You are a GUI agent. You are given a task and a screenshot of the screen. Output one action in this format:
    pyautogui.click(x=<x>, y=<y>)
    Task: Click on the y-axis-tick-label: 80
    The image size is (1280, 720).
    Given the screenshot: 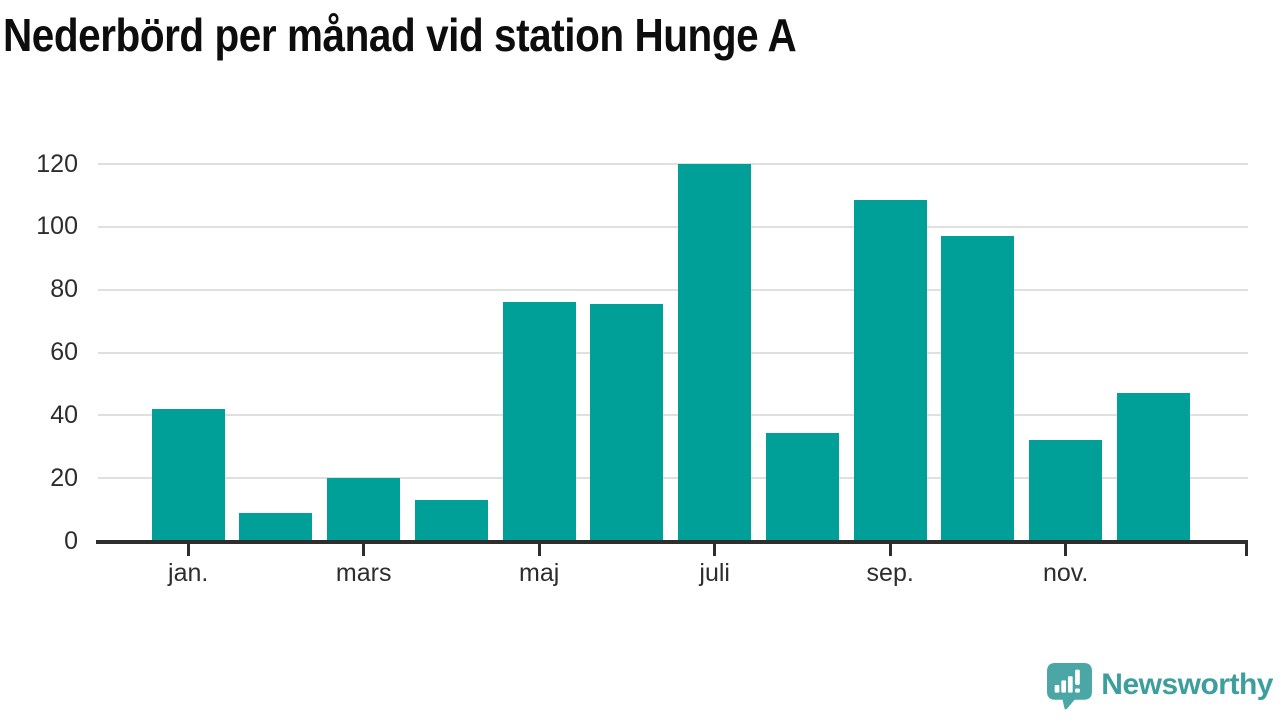 What is the action you would take?
    pyautogui.click(x=64, y=289)
    